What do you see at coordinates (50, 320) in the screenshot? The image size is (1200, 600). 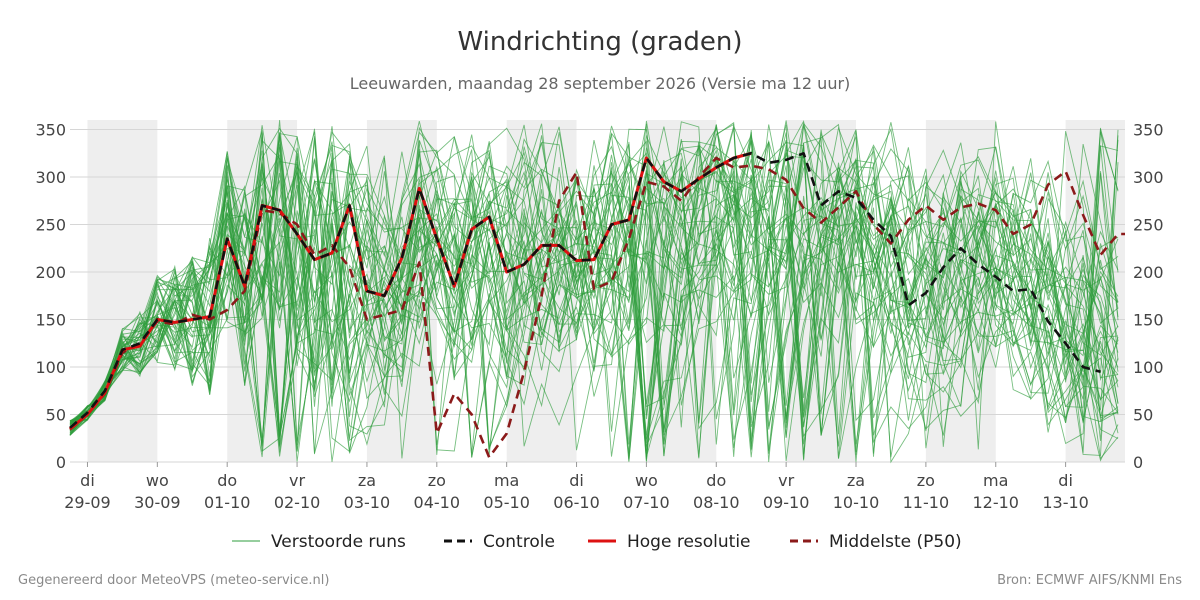 I see `y-tick-left-150: 150` at bounding box center [50, 320].